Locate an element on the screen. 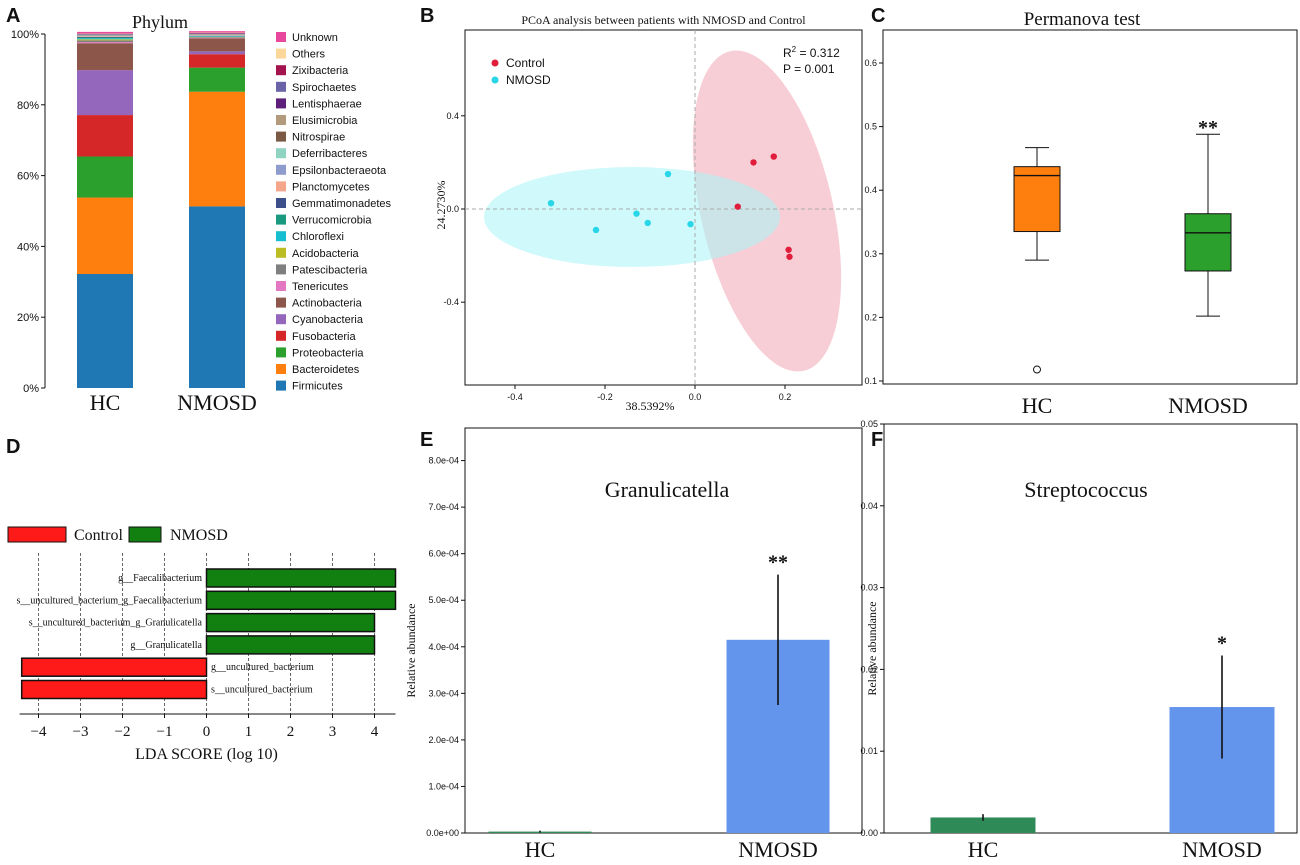  panel-a-legend-label: Fusobacteria is located at coordinates (324, 337).